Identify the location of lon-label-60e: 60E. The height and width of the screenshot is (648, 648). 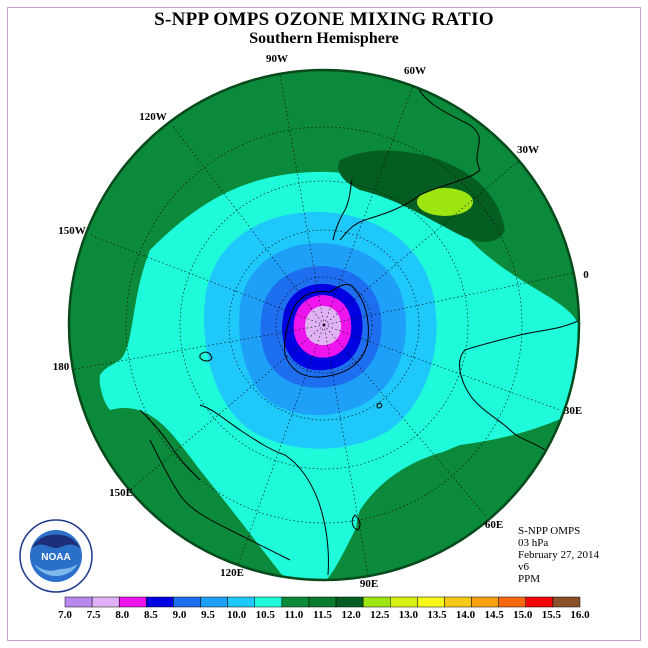
(494, 525).